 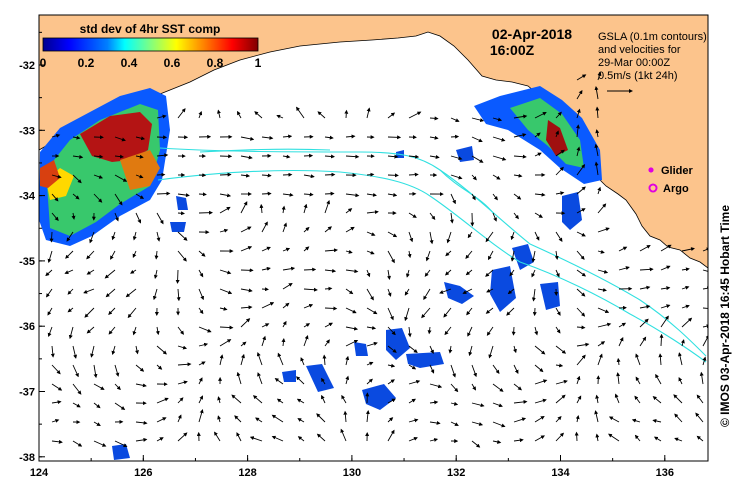 I want to click on x-axis: 124 126 128 130 132 134 136, so click(x=352, y=467).